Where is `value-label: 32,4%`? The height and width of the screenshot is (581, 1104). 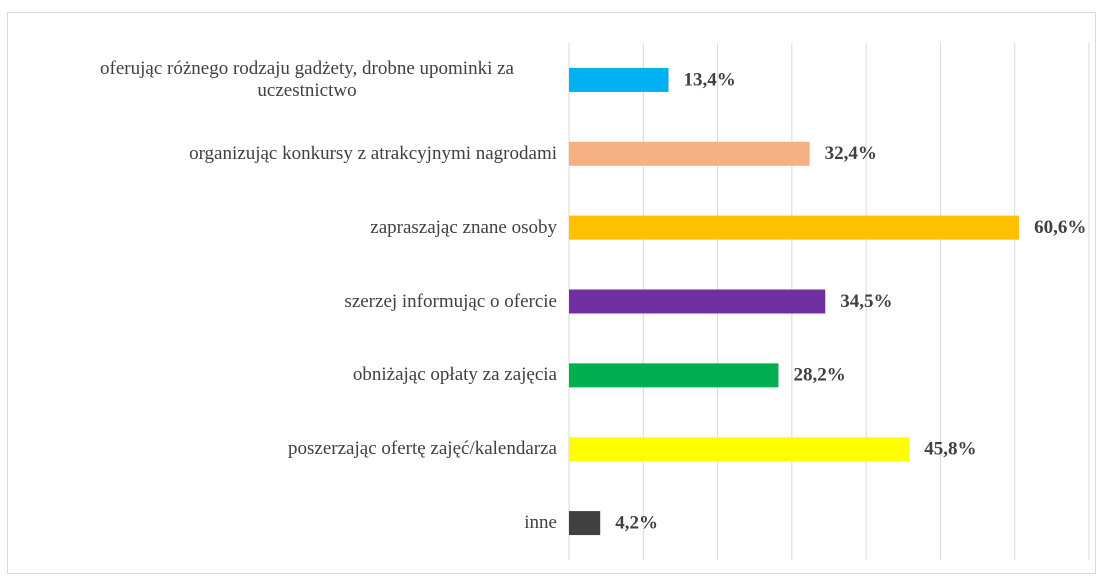 value-label: 32,4% is located at coordinates (851, 153).